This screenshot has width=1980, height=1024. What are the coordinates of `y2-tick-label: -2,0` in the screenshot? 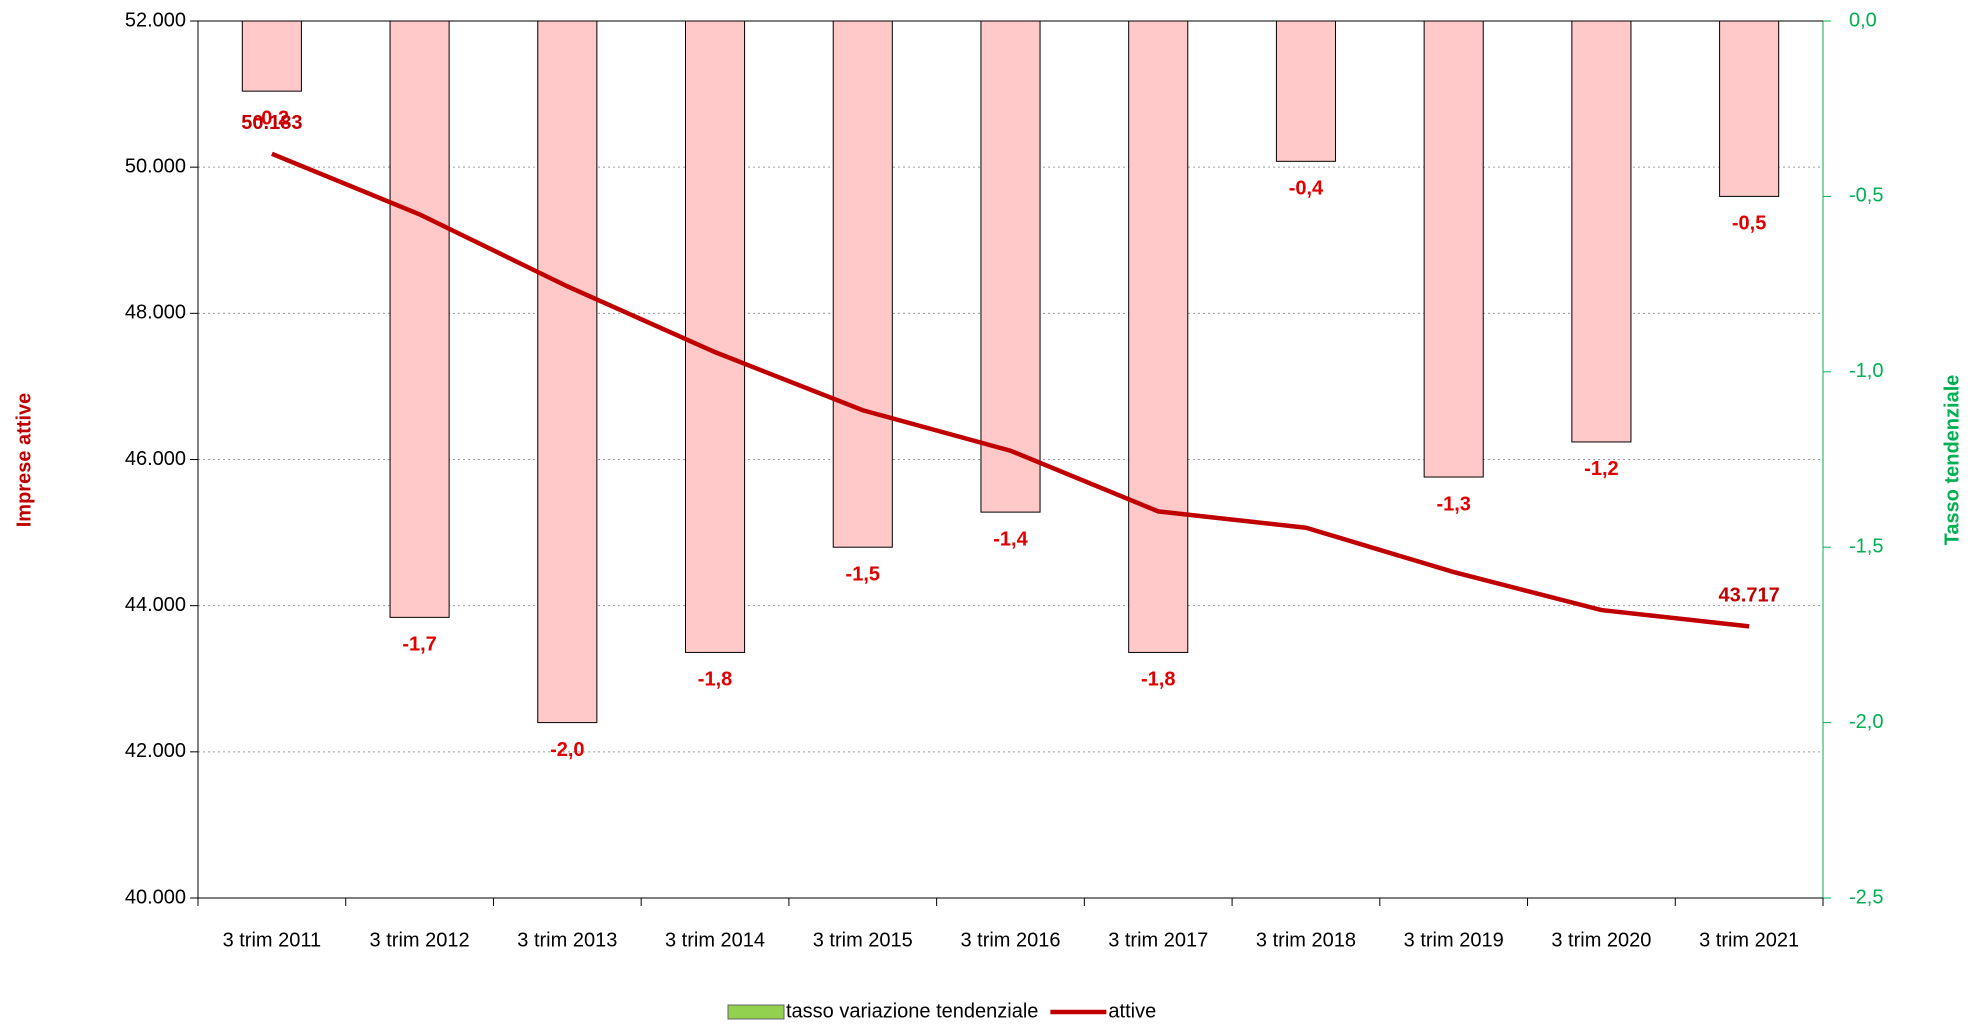 It's located at (1866, 722).